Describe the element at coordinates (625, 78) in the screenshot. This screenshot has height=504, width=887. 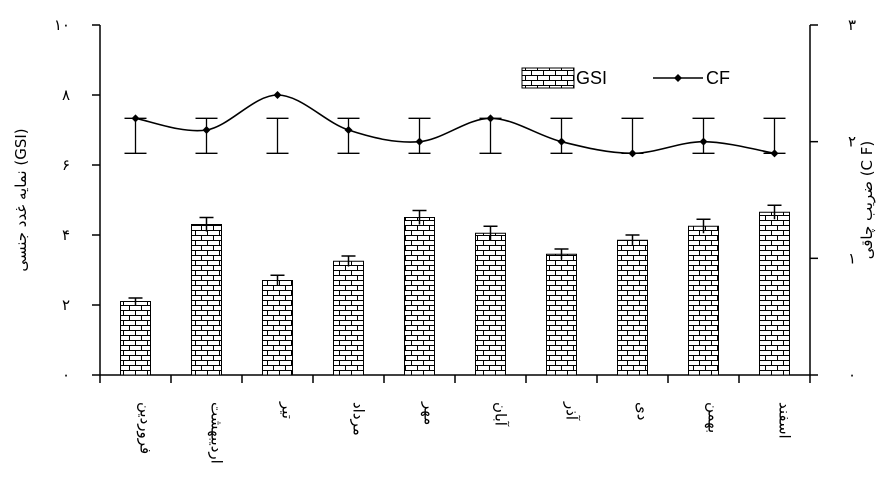
I see `legend: GSI CF` at that location.